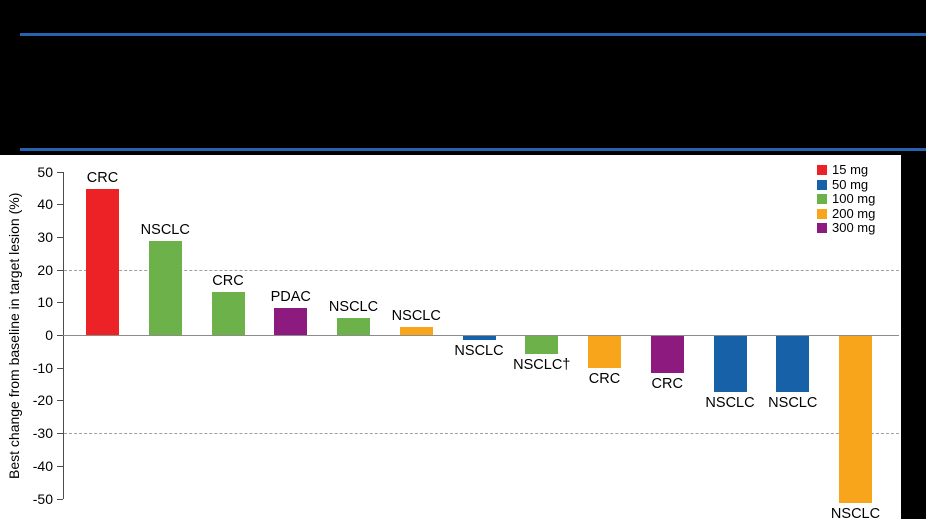 This screenshot has width=926, height=519. What do you see at coordinates (850, 169) in the screenshot?
I see `legend-label: 15 mg` at bounding box center [850, 169].